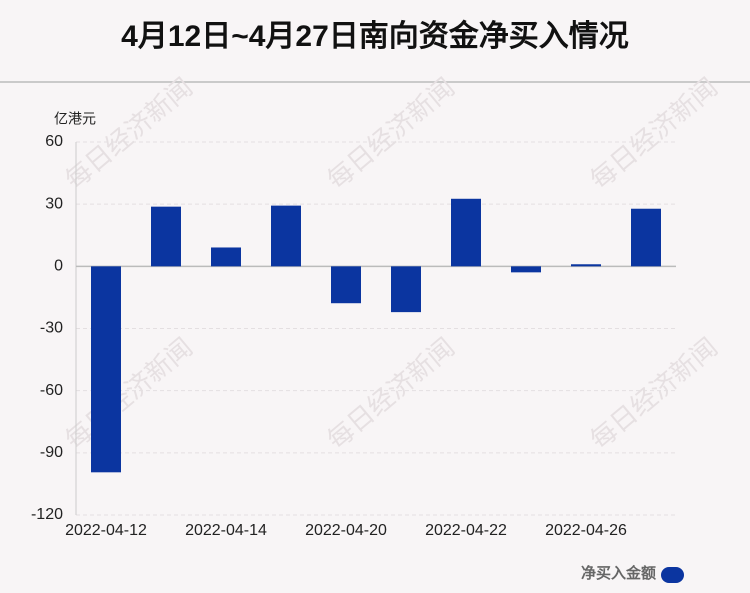  Describe the element at coordinates (58, 266) in the screenshot. I see `y-tick-label: 0` at that location.